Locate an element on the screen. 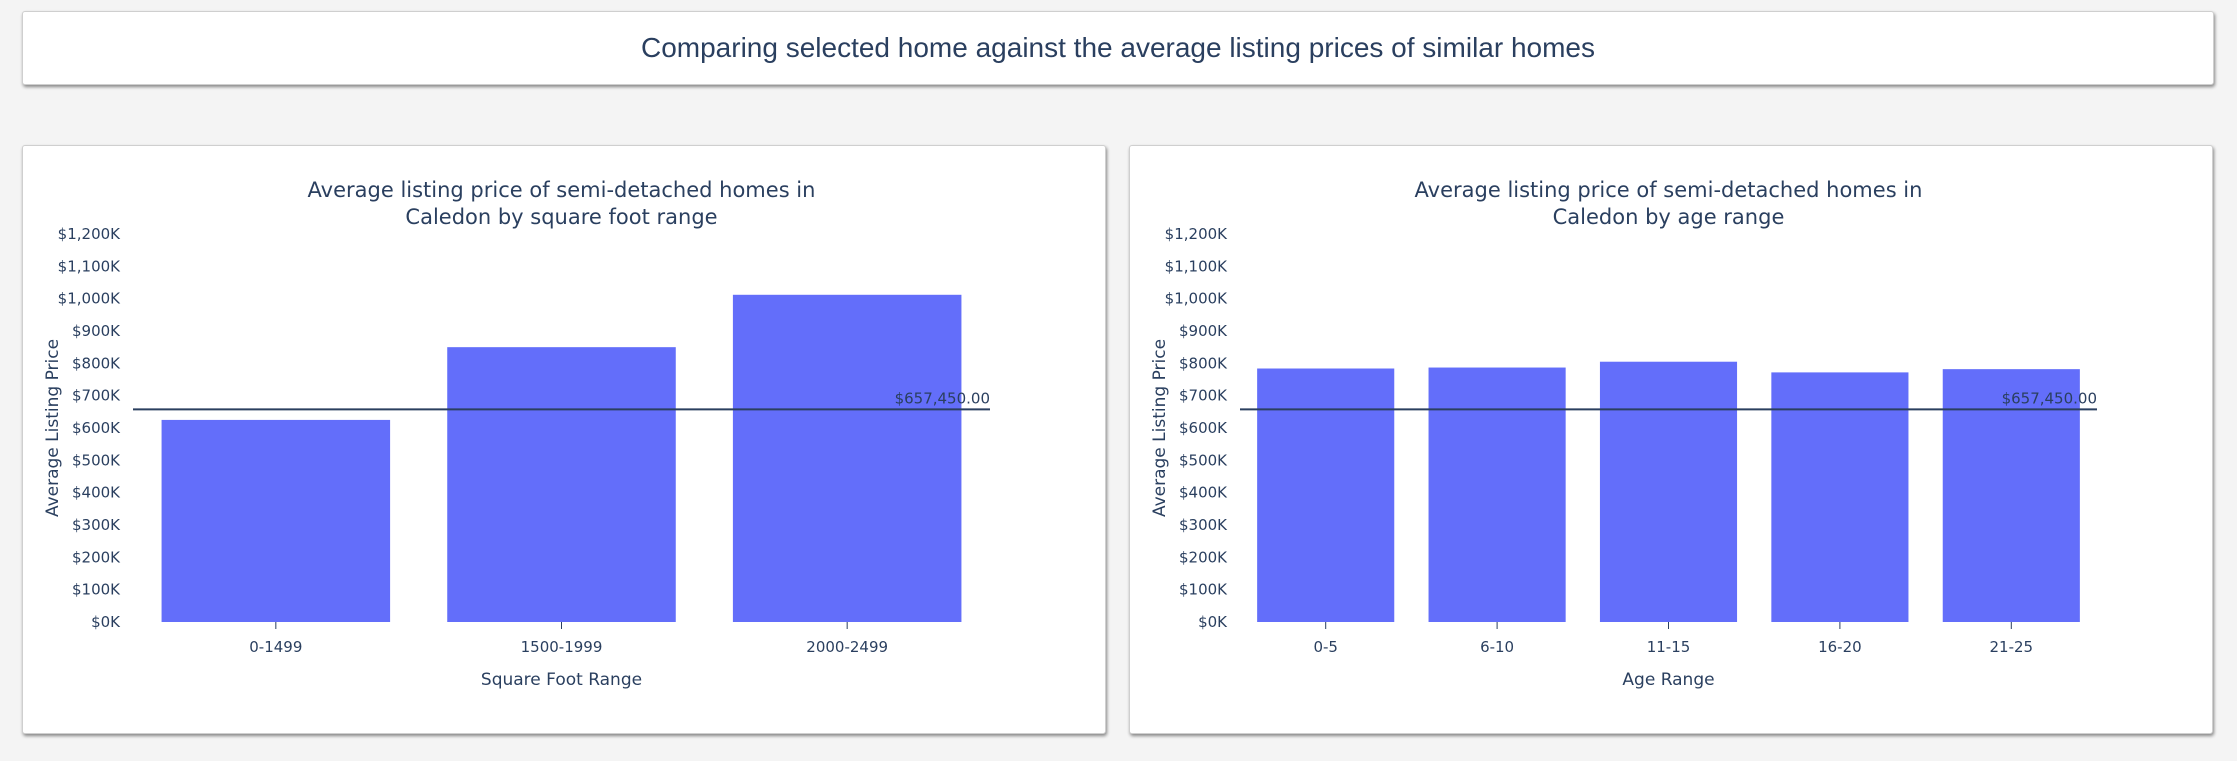  x-tick-label: 21-25 is located at coordinates (2012, 647).